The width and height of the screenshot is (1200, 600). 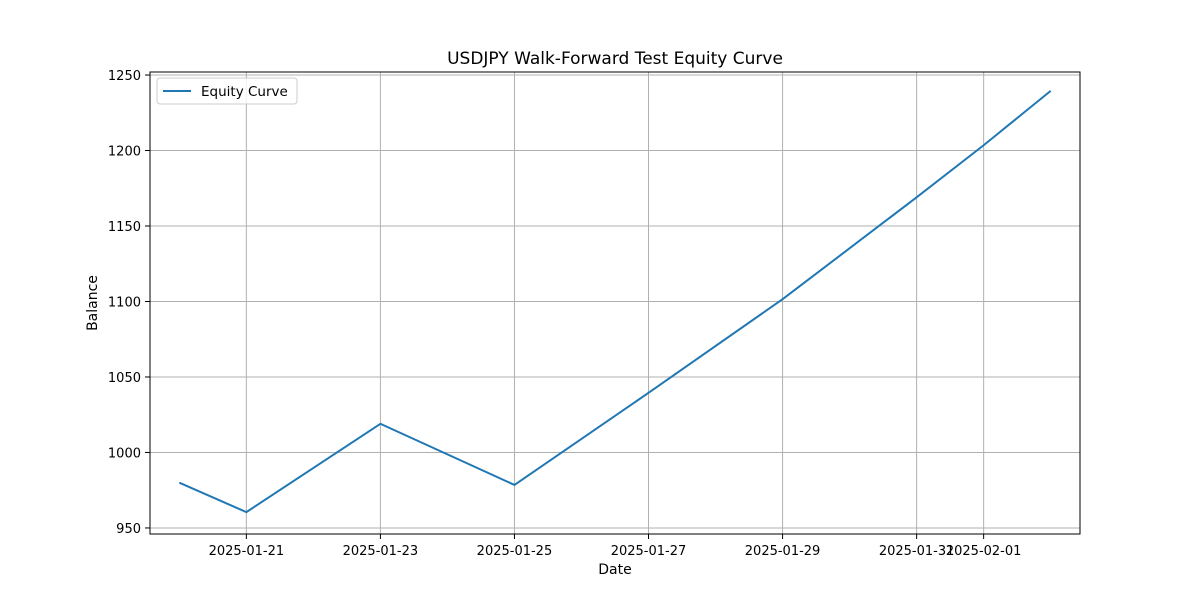 What do you see at coordinates (917, 551) in the screenshot?
I see `x-tick-label: 2025-01-31` at bounding box center [917, 551].